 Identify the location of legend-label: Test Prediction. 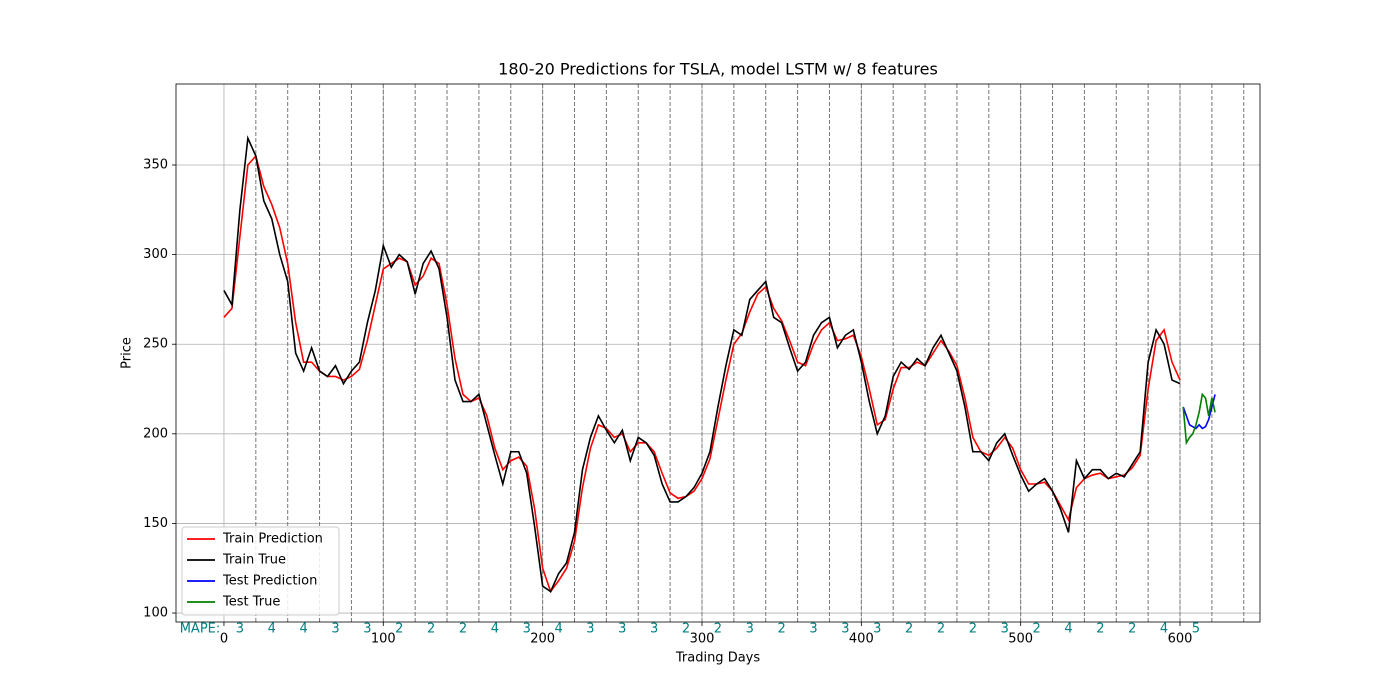
(269, 581).